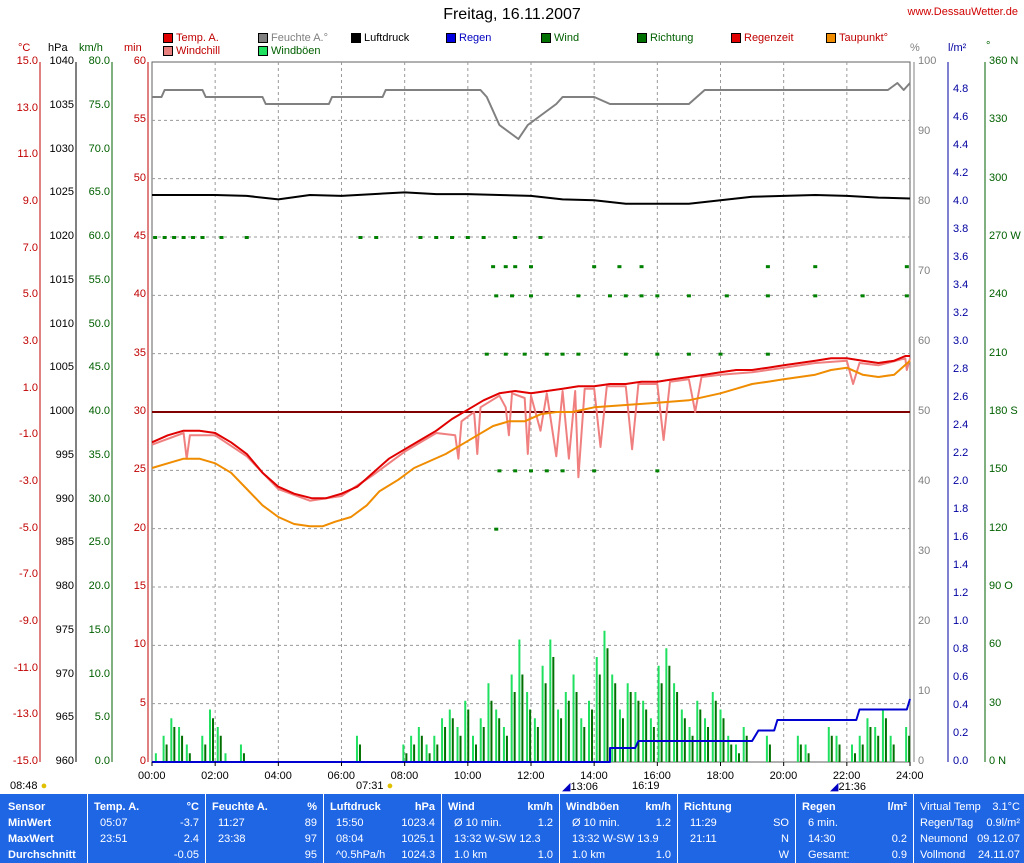  I want to click on footer-column-unit: %, so click(312, 807).